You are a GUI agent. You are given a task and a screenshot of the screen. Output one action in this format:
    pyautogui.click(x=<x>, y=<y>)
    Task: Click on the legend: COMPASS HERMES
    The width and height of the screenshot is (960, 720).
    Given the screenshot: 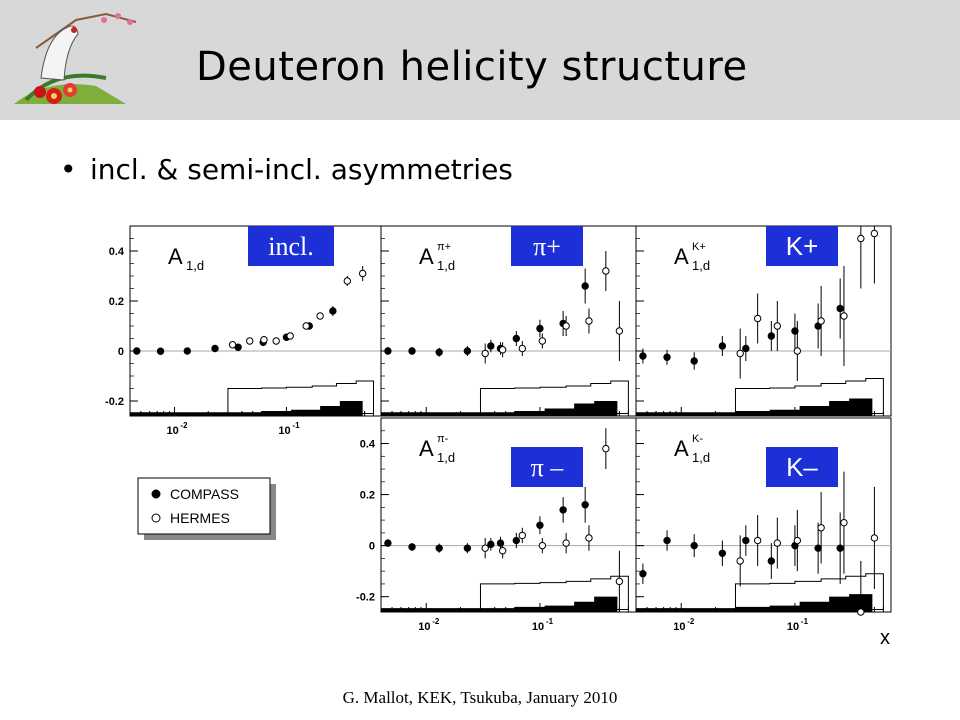 What is the action you would take?
    pyautogui.click(x=206, y=508)
    